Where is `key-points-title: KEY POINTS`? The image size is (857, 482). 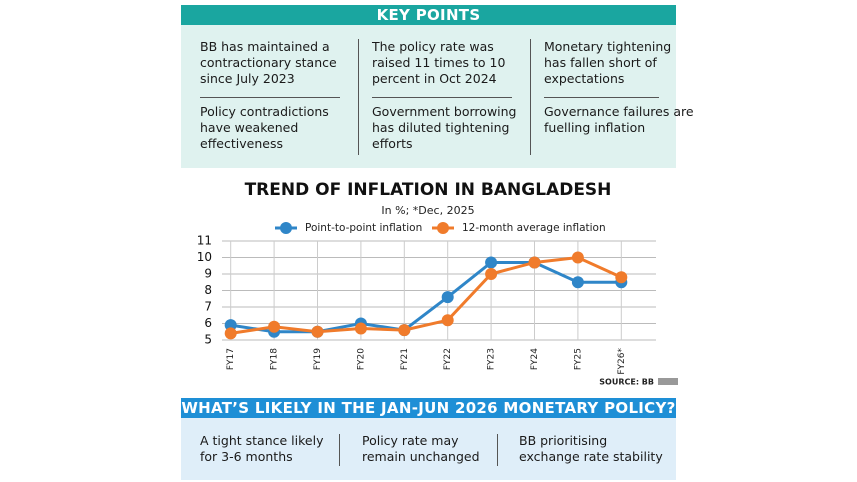
key-points-title: KEY POINTS is located at coordinates (428, 15).